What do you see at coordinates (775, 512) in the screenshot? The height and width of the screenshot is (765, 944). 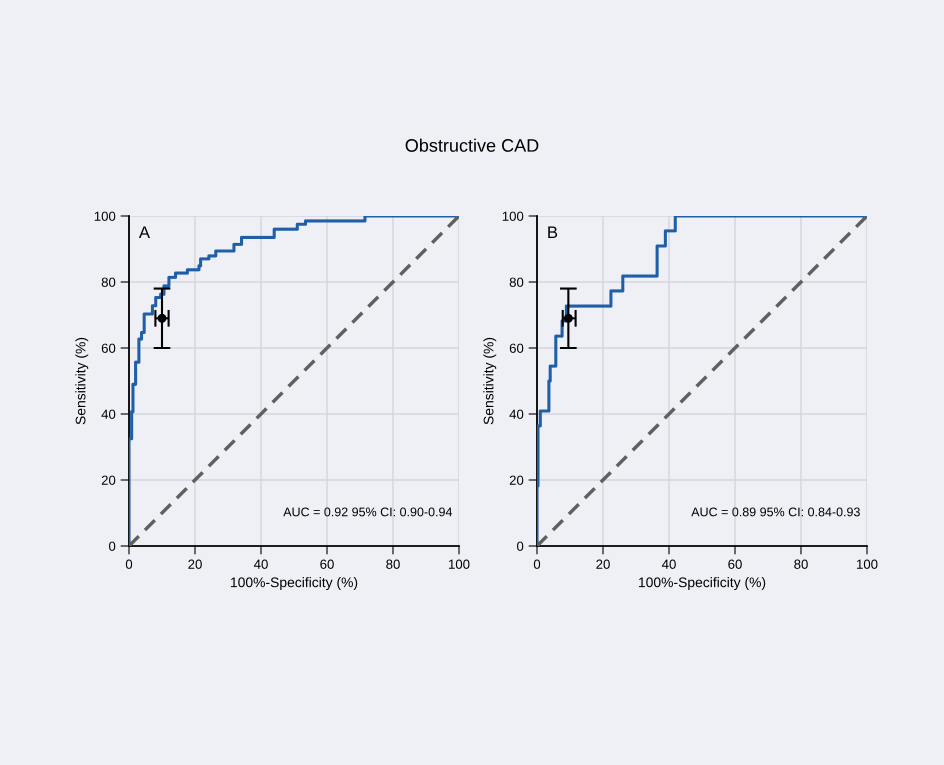 I see `annotation: AUC = 0.89 95% CI: 0.84-0.93` at bounding box center [775, 512].